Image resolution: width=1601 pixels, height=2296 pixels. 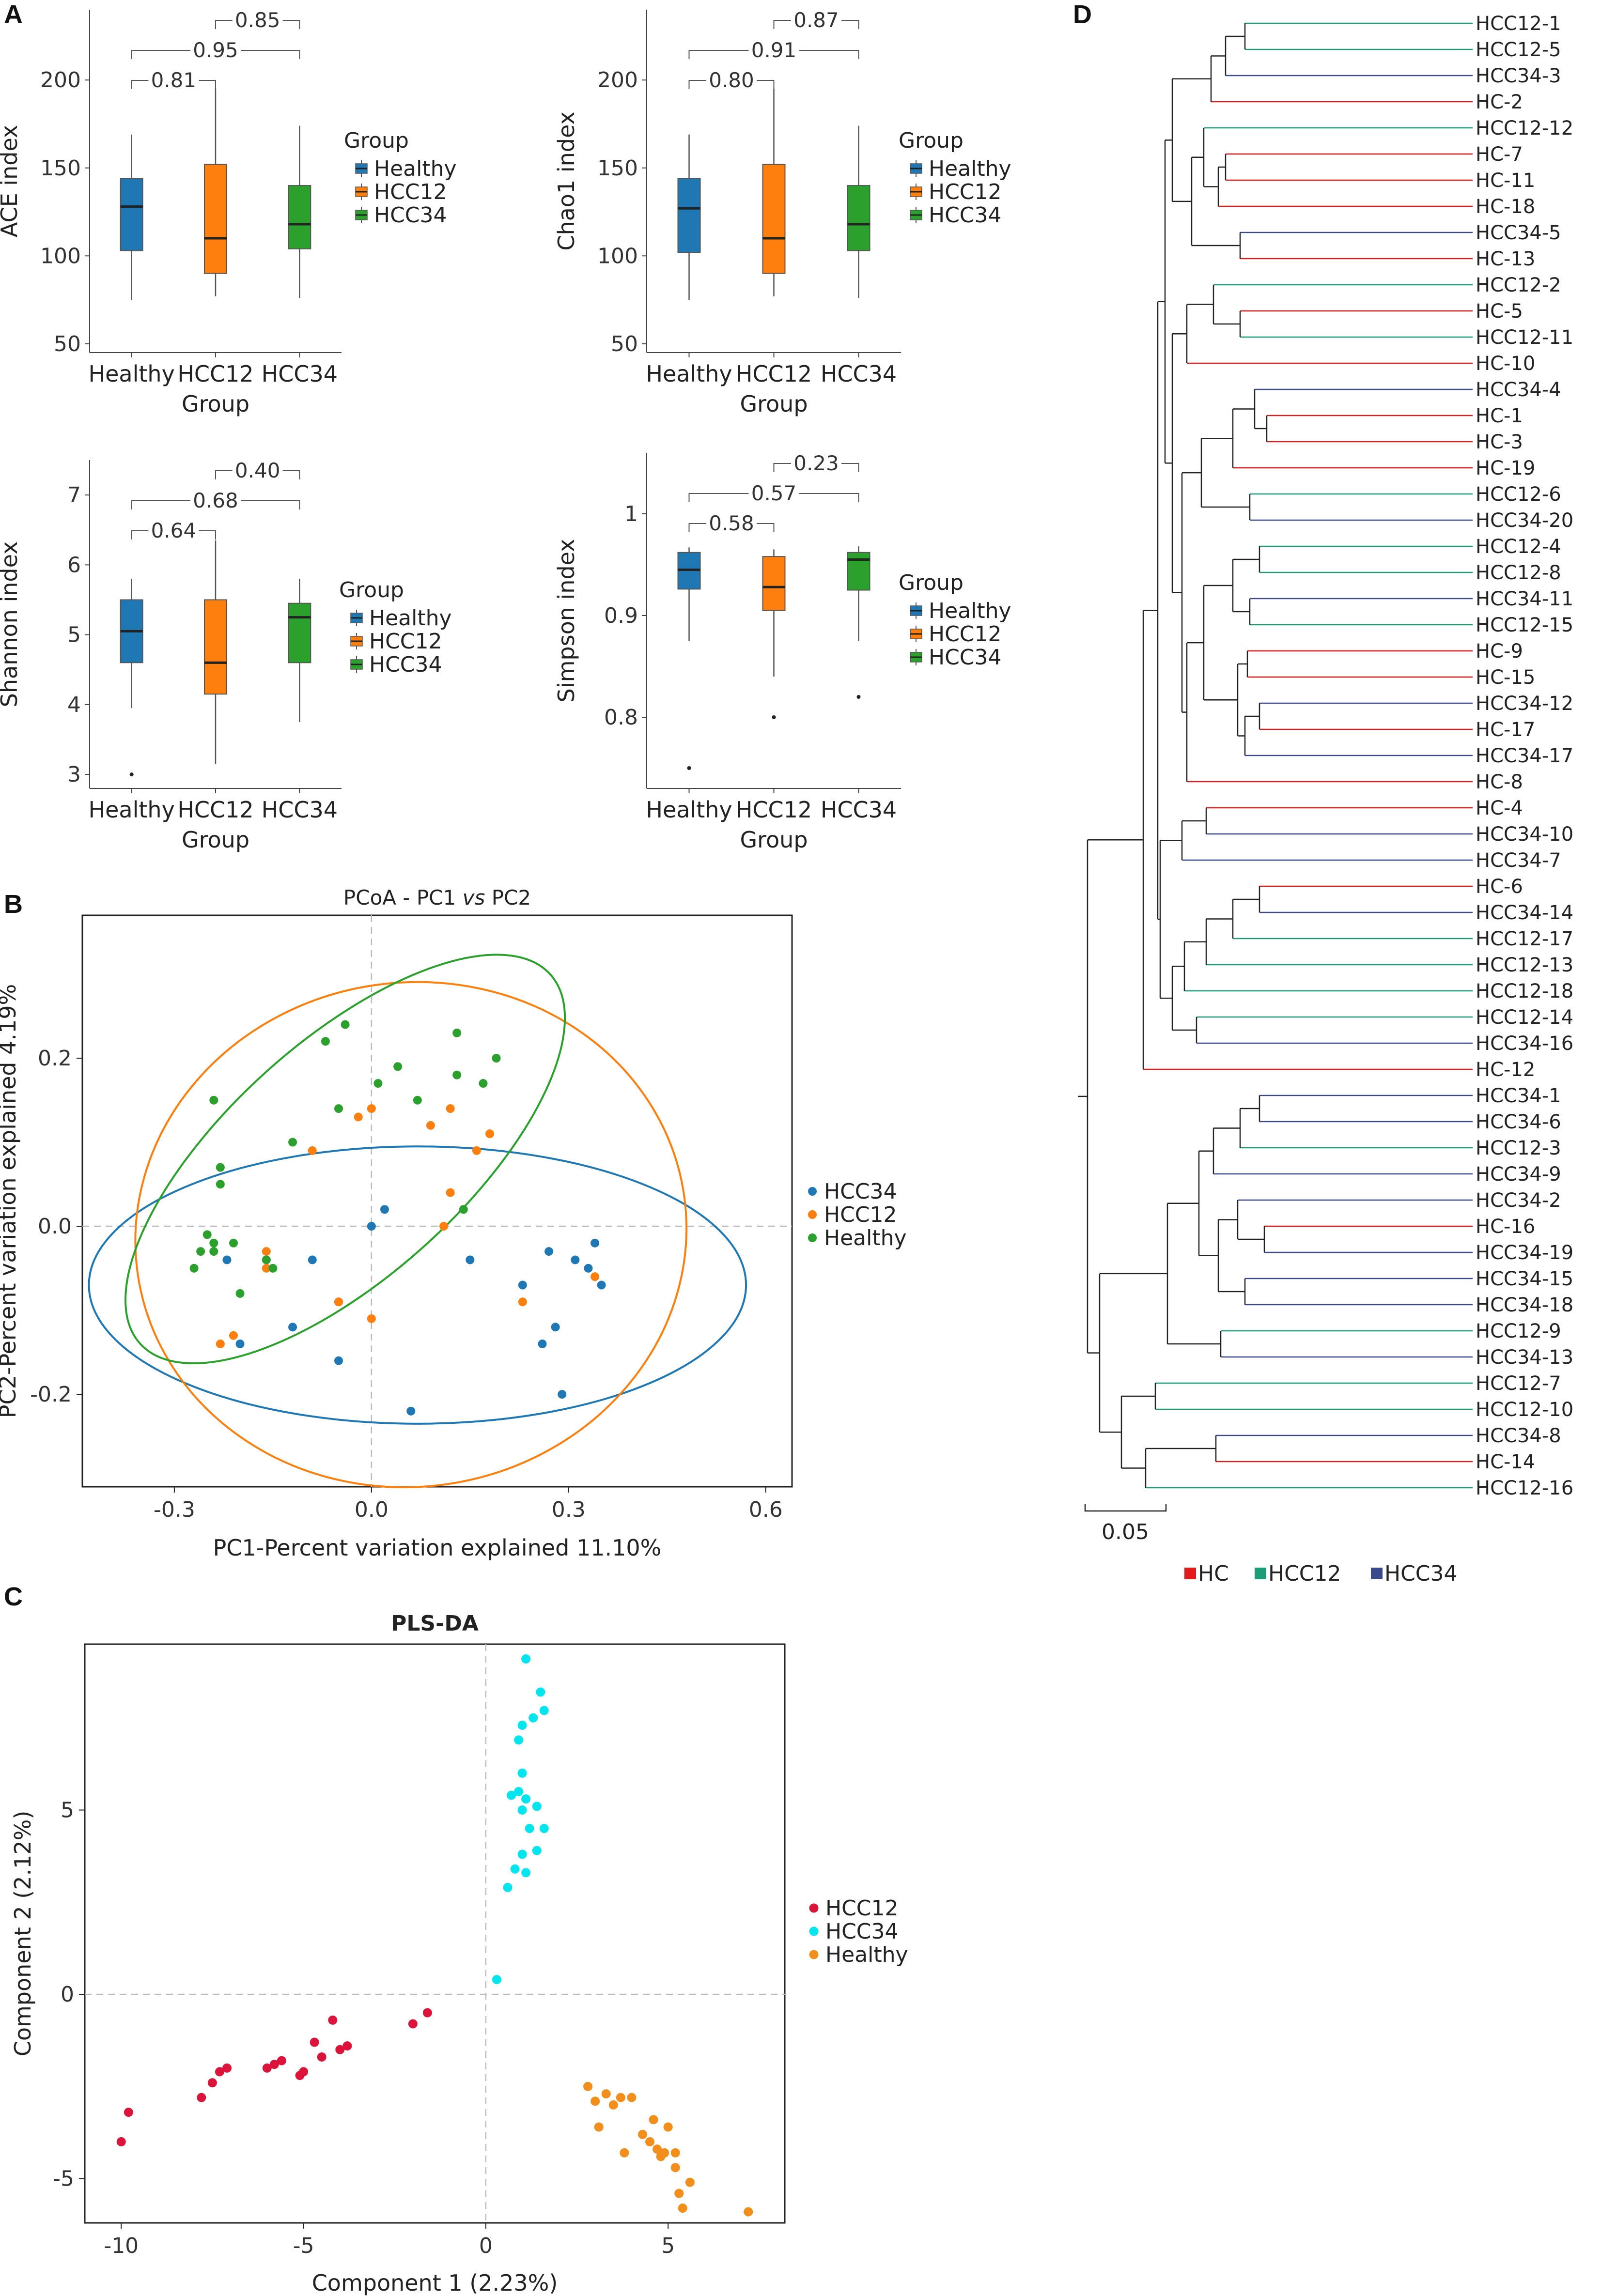 I want to click on x-tick-label: 5, so click(x=668, y=2246).